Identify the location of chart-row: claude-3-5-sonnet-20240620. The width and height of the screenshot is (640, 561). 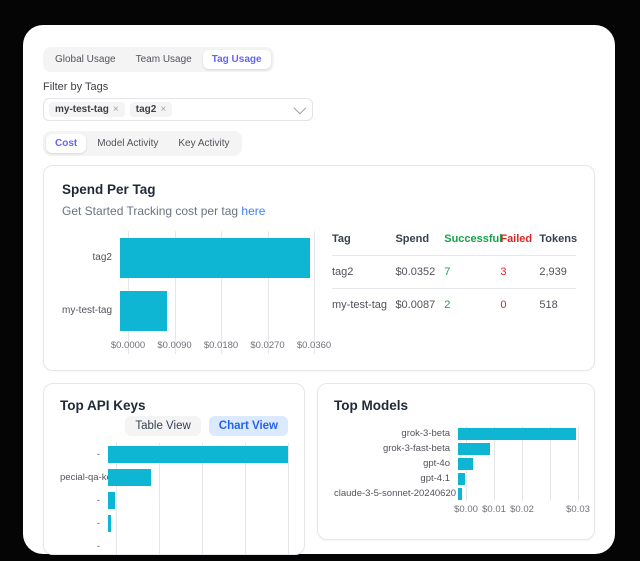
(456, 493).